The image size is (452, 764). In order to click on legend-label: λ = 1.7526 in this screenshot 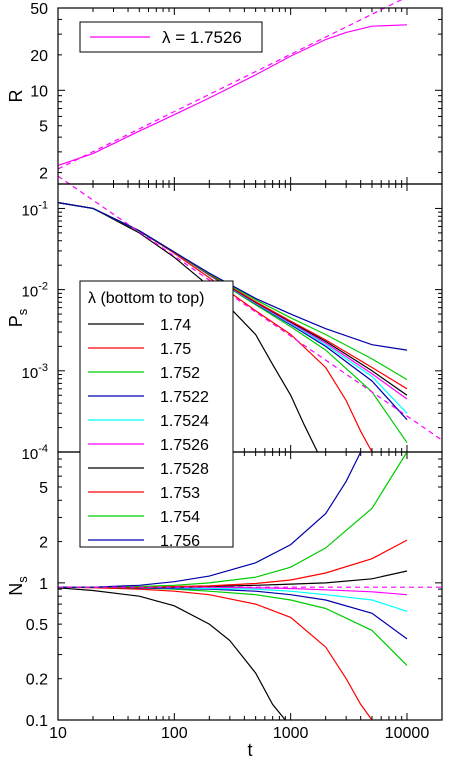, I will do `click(202, 37)`.